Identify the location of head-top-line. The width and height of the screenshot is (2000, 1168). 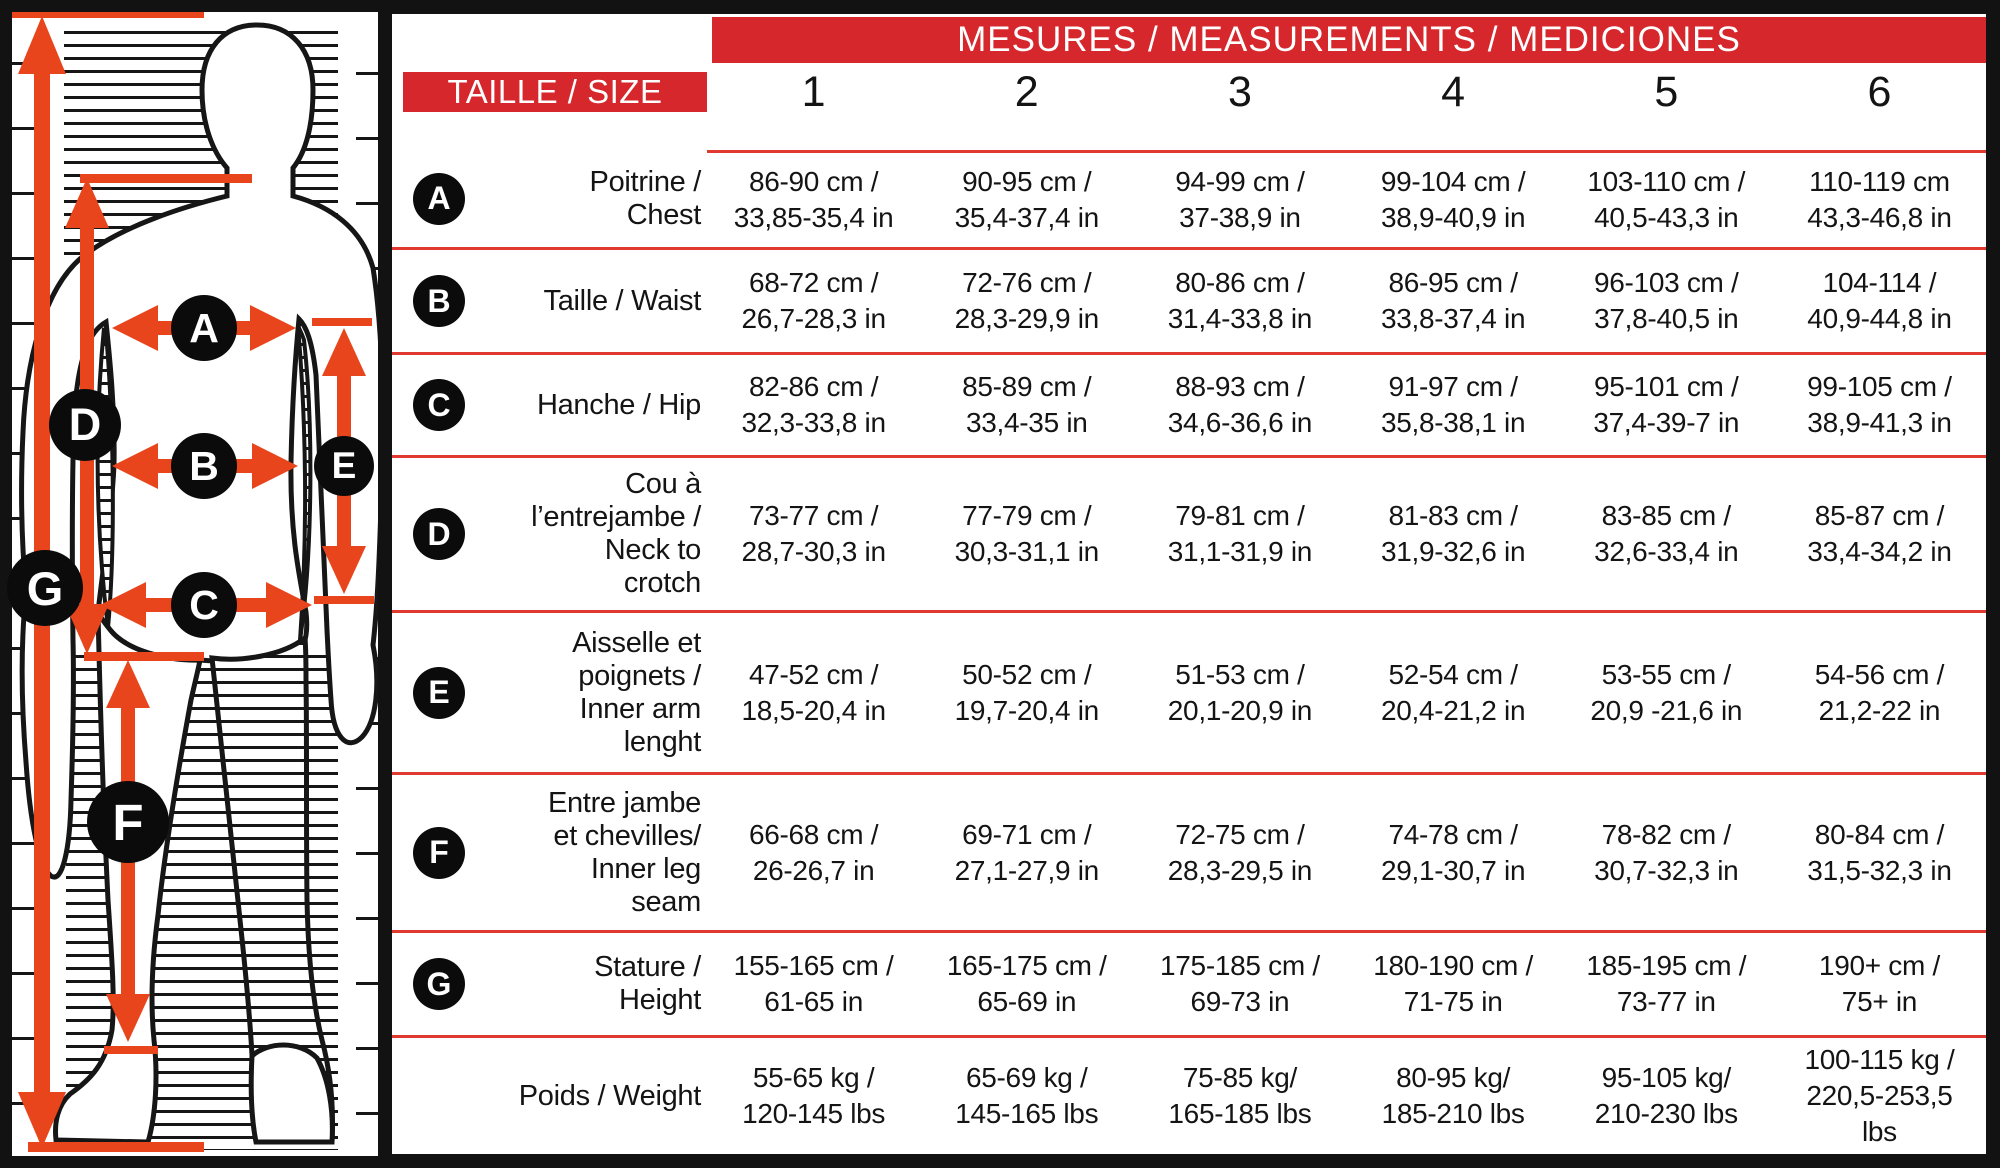
(108, 13).